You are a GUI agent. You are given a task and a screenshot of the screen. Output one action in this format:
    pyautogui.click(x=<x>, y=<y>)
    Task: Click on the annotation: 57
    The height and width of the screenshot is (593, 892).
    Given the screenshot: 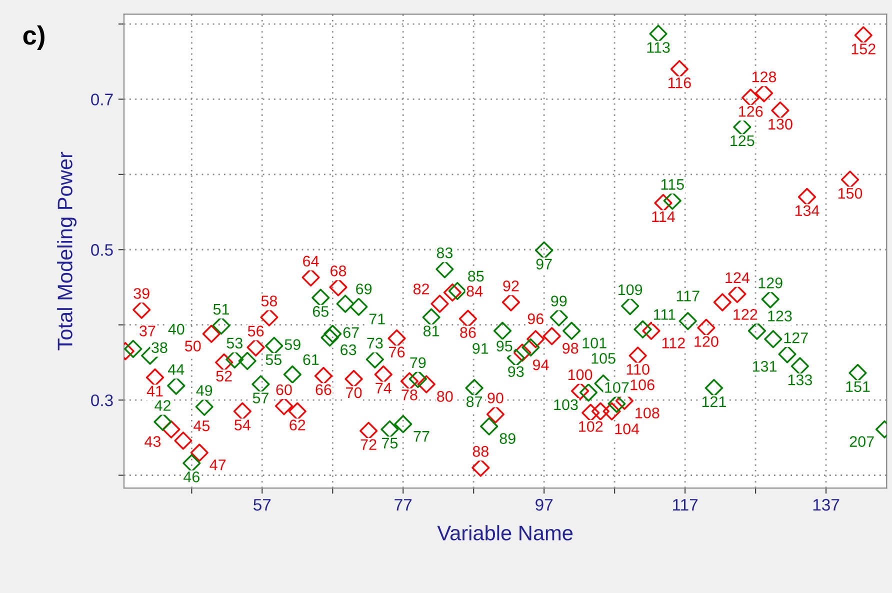 What is the action you would take?
    pyautogui.click(x=260, y=398)
    